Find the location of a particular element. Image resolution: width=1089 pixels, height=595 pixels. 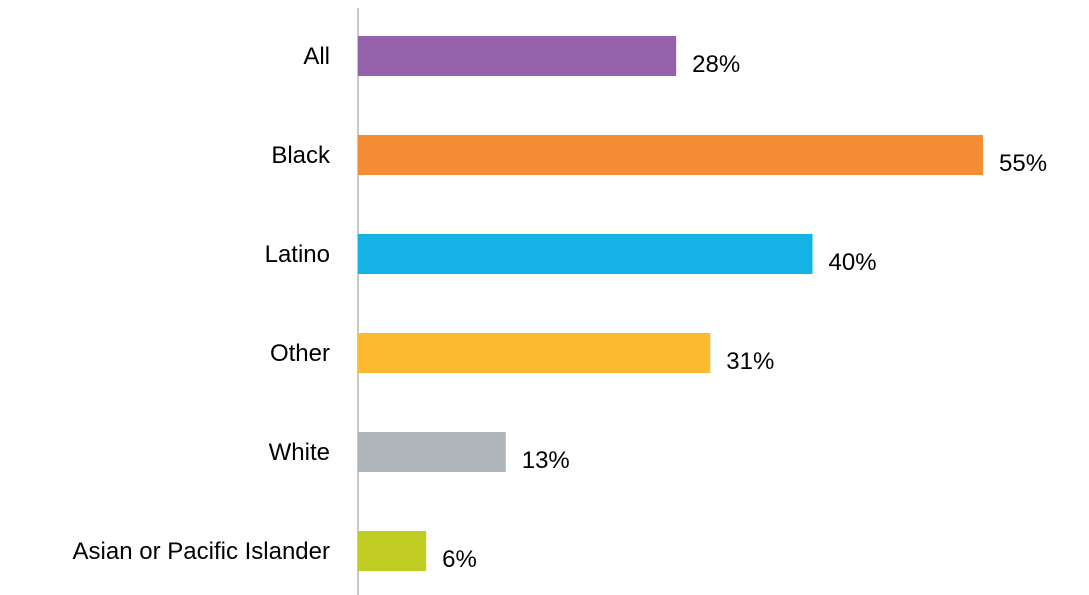

category-label: Latino is located at coordinates (297, 254).